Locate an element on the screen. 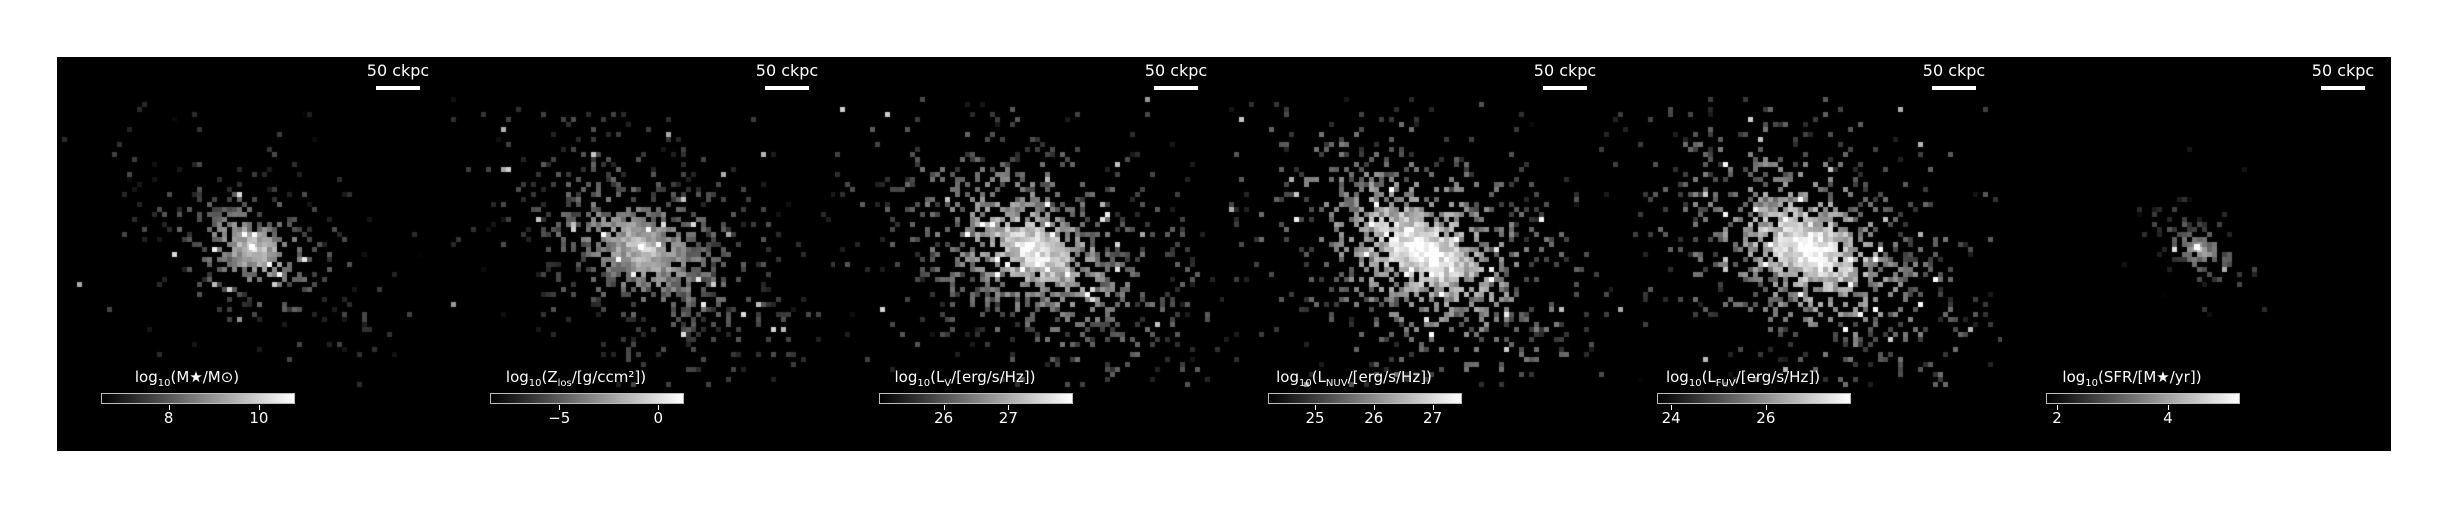 The image size is (2444, 507). galaxy-image-mass is located at coordinates (251, 254).